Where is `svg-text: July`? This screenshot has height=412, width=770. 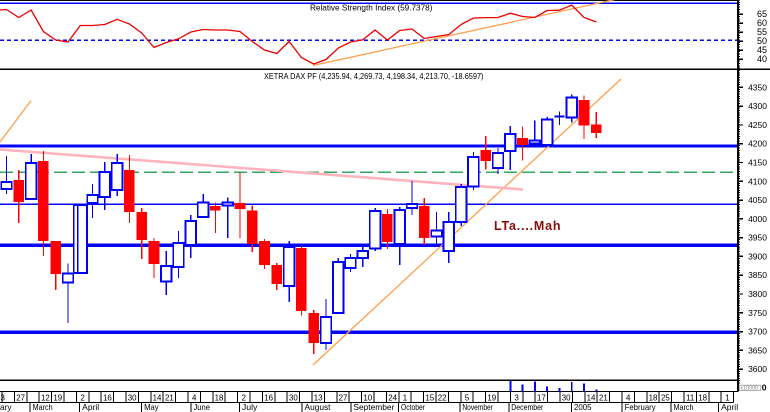 svg-text: July is located at coordinates (250, 407).